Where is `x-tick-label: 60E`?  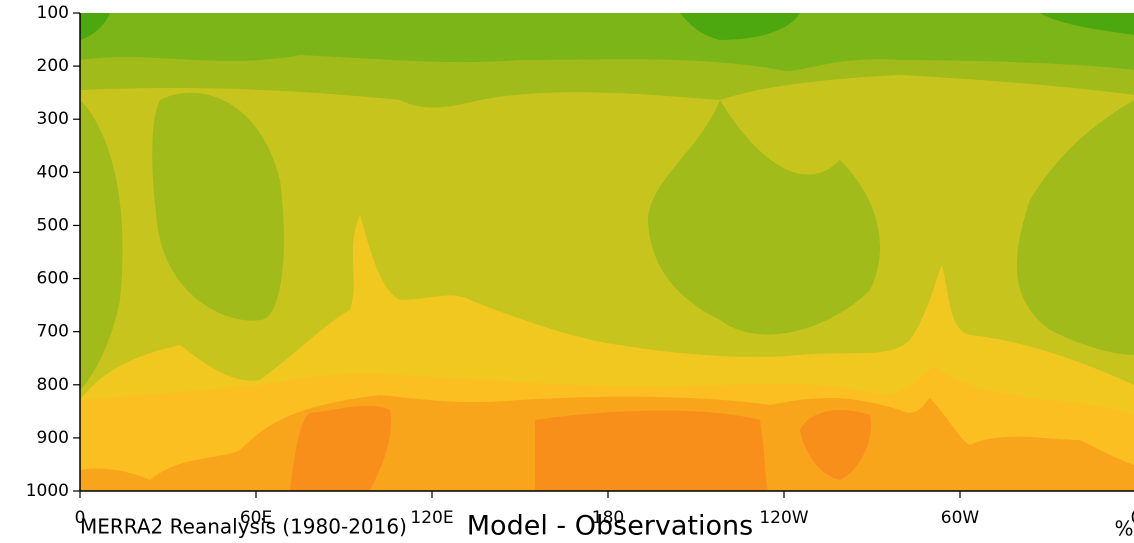 x-tick-label: 60E is located at coordinates (256, 518).